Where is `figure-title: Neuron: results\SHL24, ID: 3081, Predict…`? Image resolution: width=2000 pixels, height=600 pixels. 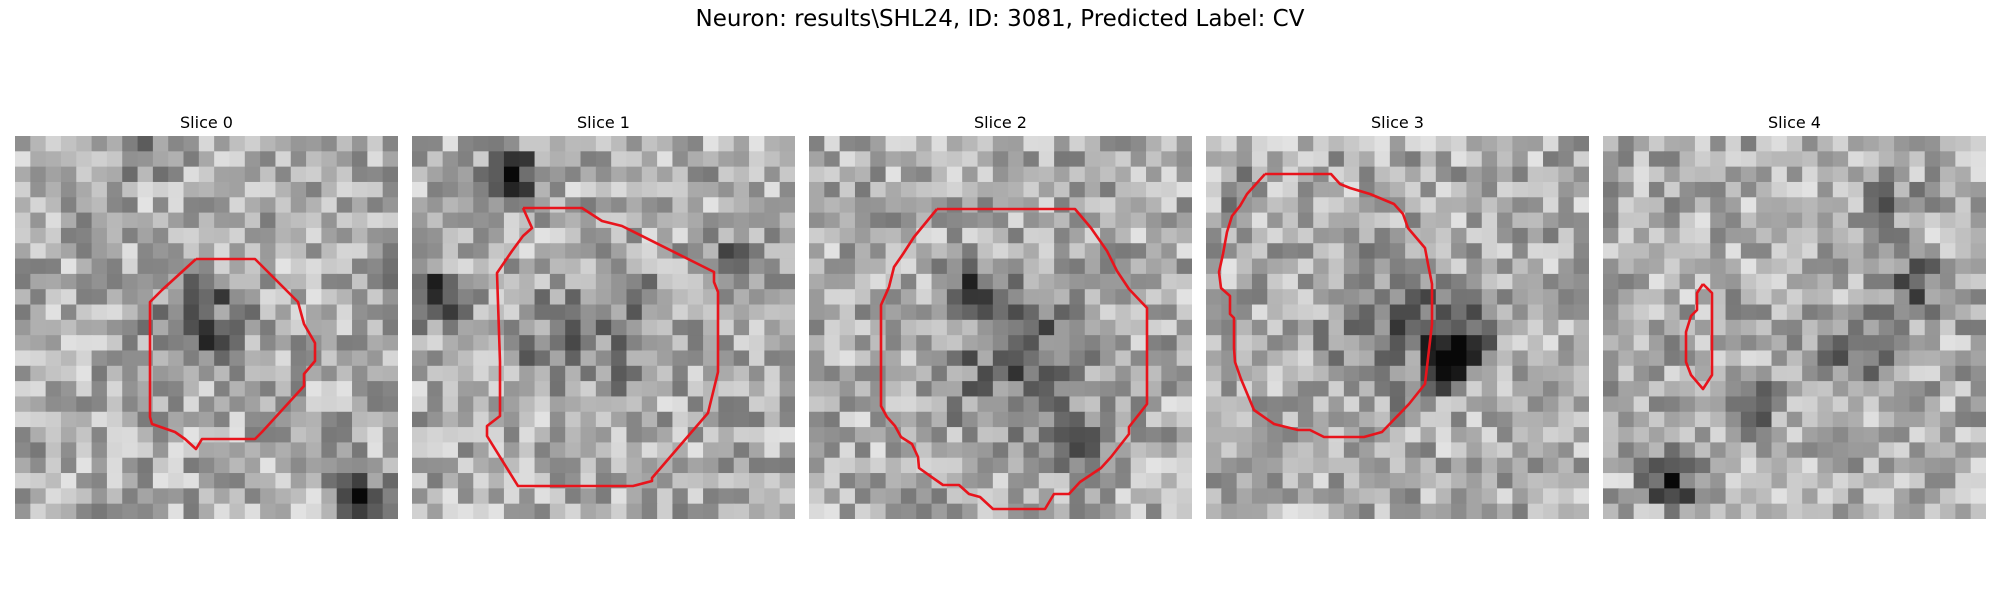 figure-title: Neuron: results\SHL24, ID: 3081, Predict… is located at coordinates (1000, 19).